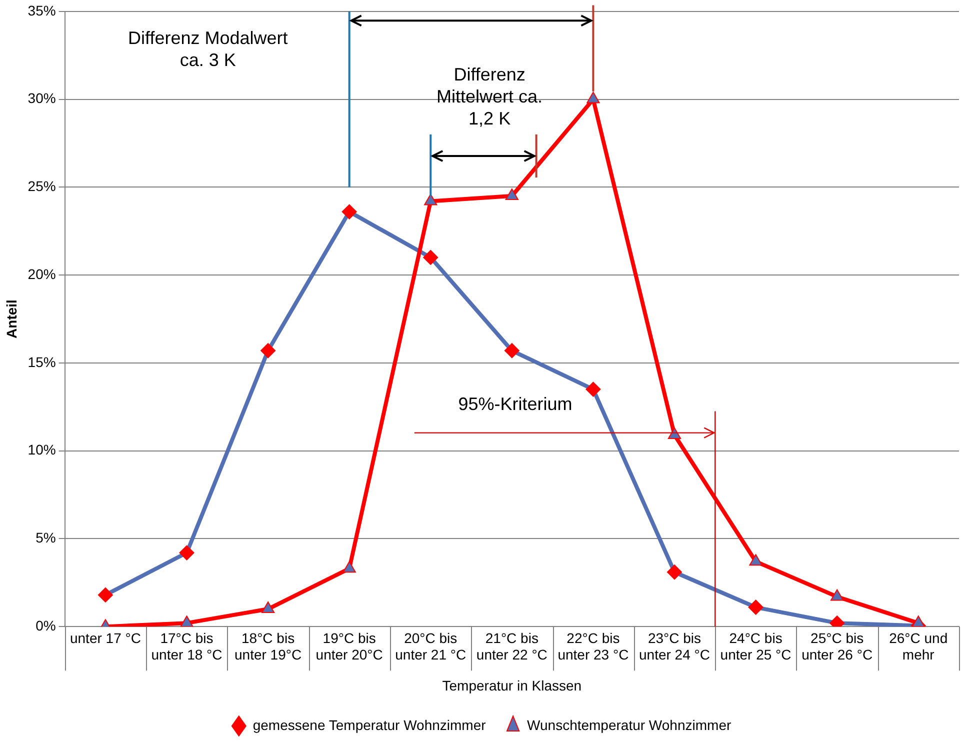 The image size is (967, 743). Describe the element at coordinates (186, 646) in the screenshot. I see `x-tick-label: 17°C bis unter 18 °C` at that location.